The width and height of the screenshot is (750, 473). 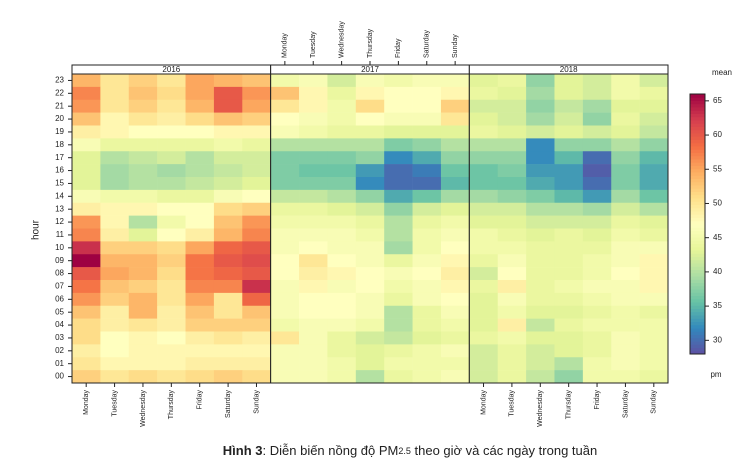 I want to click on colorbar-frame, so click(x=697, y=224).